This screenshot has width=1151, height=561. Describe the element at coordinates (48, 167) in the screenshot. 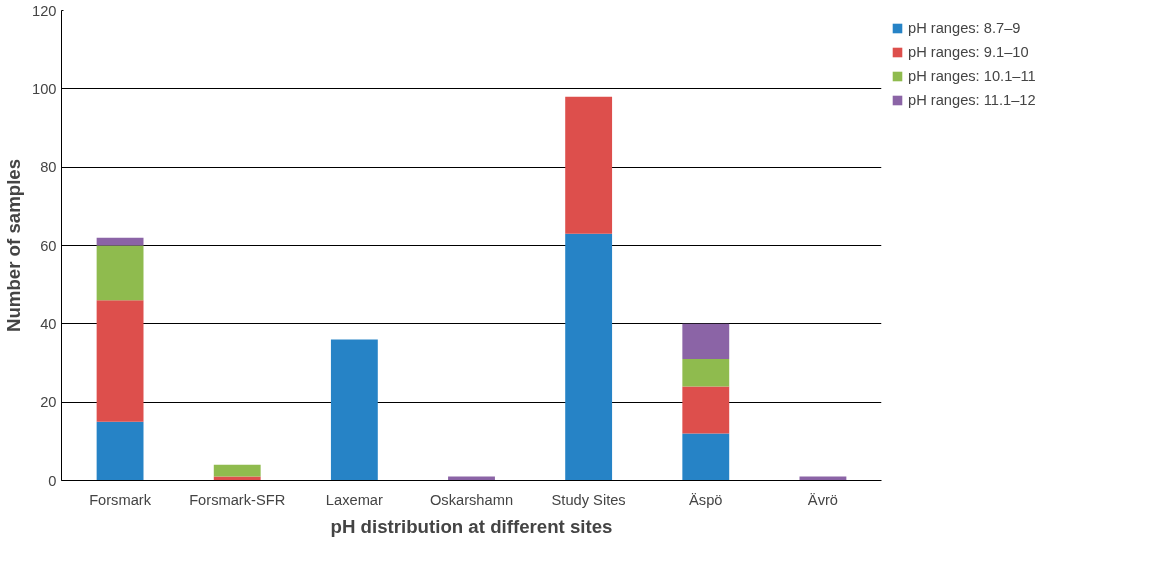

I see `y-tick-label: 80` at that location.